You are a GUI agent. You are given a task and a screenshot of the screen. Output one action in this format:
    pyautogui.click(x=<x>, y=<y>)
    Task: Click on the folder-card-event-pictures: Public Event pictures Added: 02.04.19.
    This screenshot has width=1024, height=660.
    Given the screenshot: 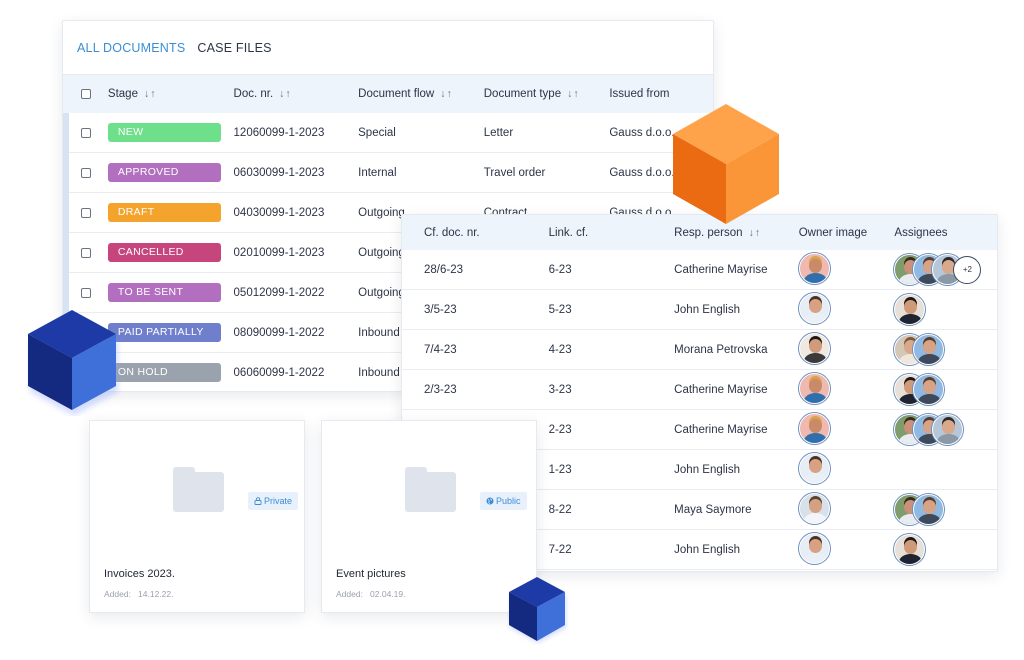 What is the action you would take?
    pyautogui.click(x=429, y=516)
    